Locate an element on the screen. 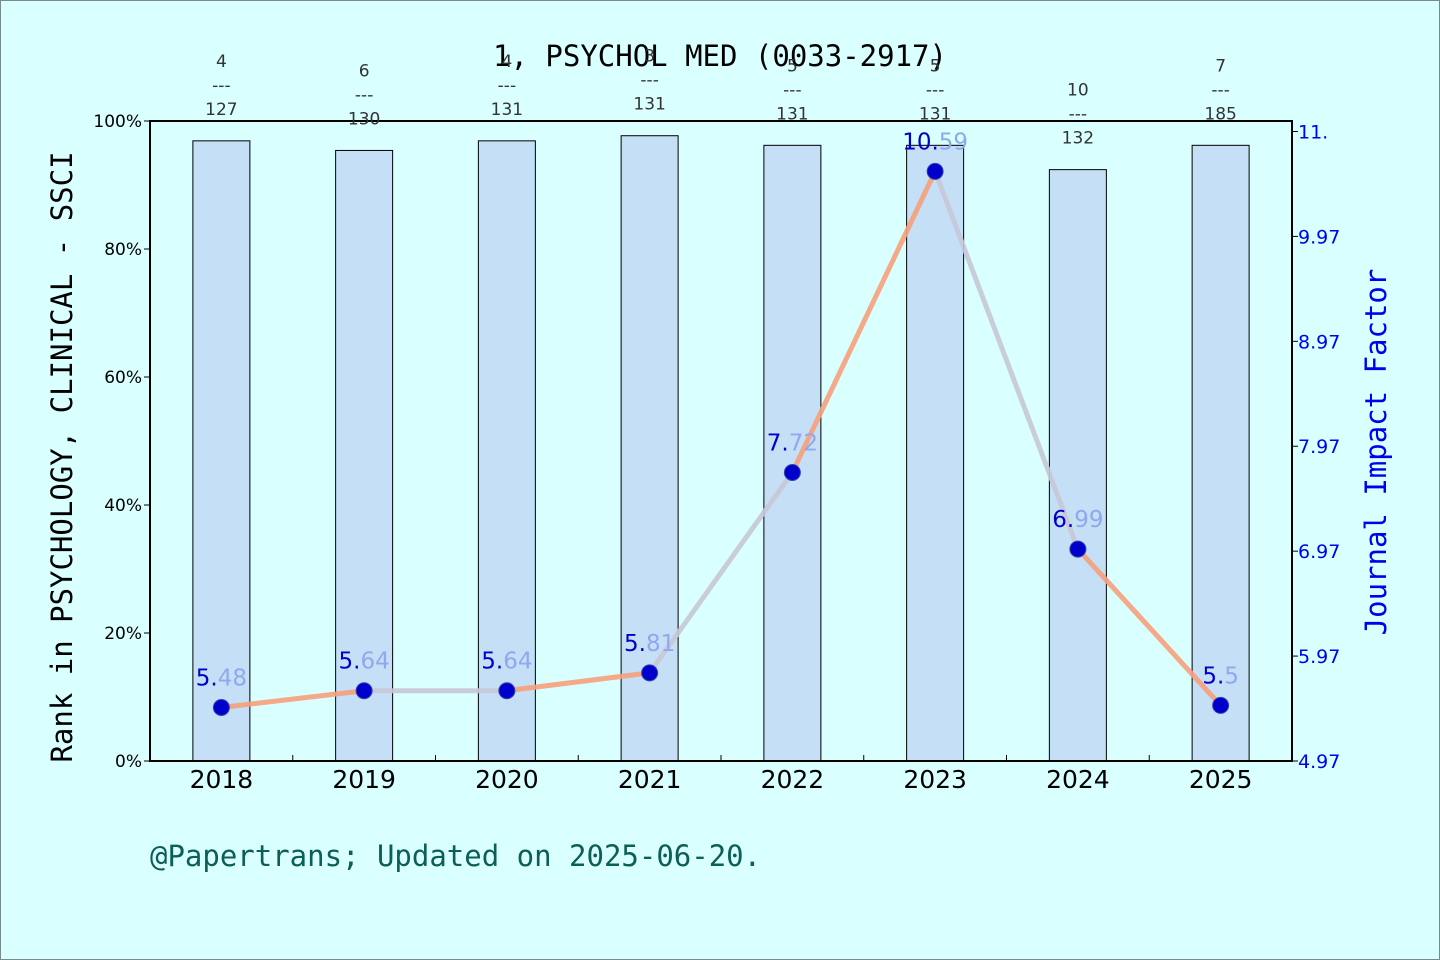 The image size is (1440, 960). left-axis-label: Rank in PSYCHOLOGY, CLINICAL - SSCI is located at coordinates (62, 456).